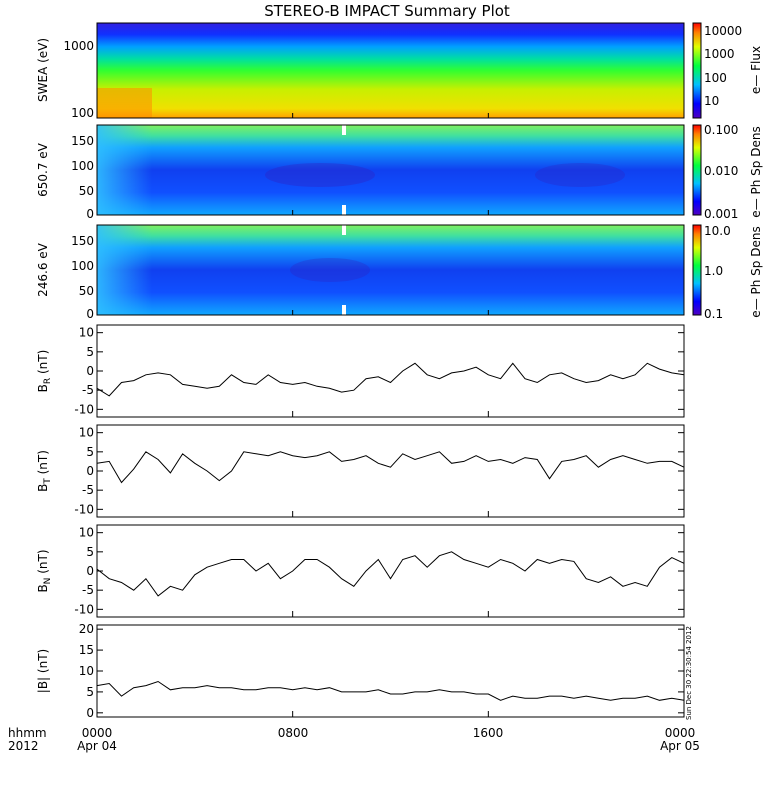 This screenshot has width=780, height=785. What do you see at coordinates (44, 471) in the screenshot?
I see `bt-ylabel: BT (nT)` at bounding box center [44, 471].